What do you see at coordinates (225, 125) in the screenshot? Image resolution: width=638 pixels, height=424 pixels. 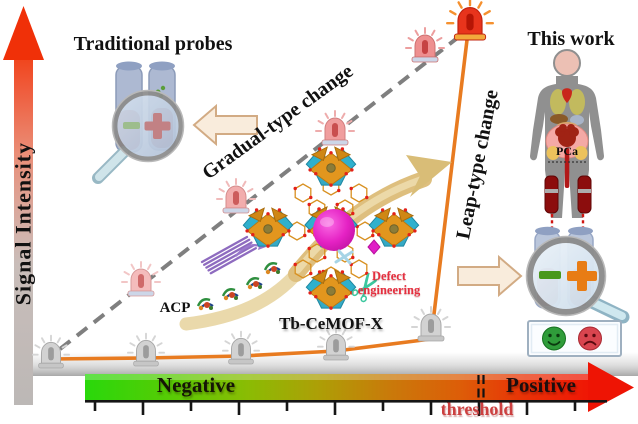 I see `left-block-arrow` at bounding box center [225, 125].